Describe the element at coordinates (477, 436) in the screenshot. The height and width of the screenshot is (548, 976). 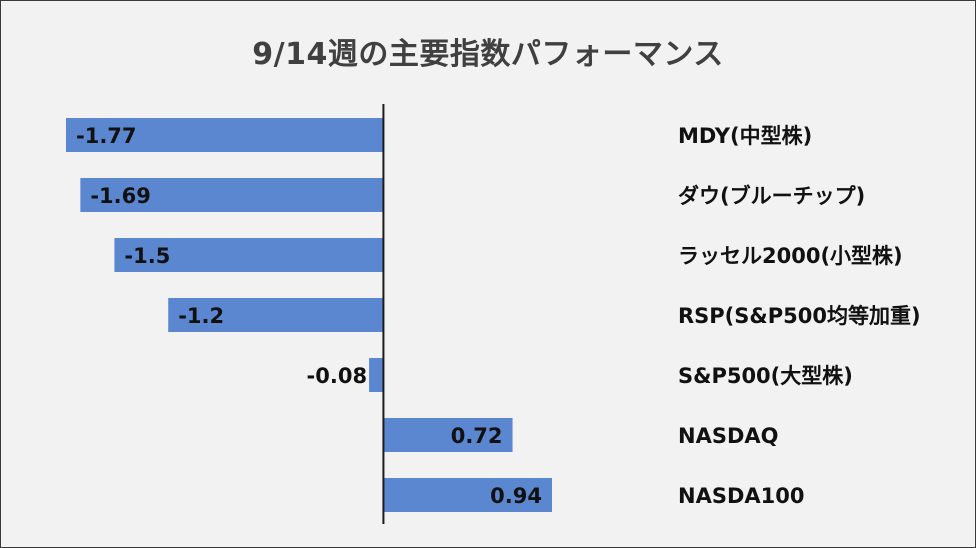
I see `data-label-5: 0.72` at that location.